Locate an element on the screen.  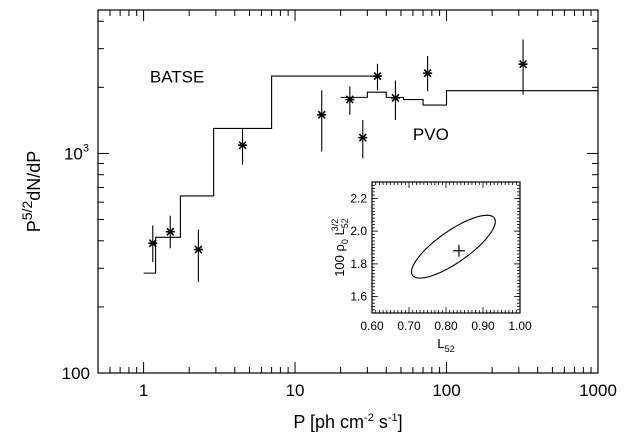
inset-x-tick-labels: 0.60 0.70 0.80 0.90 1.00 is located at coordinates (446, 326).